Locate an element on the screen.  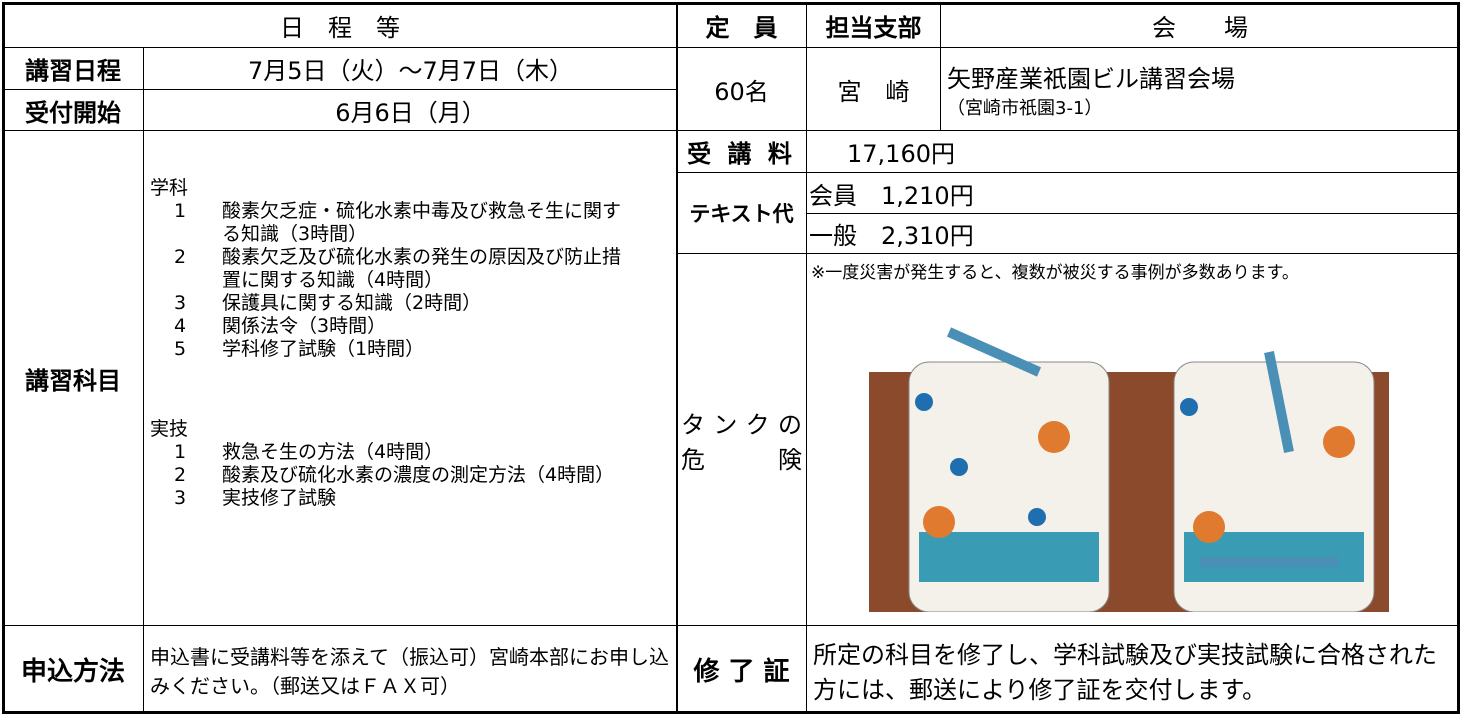
subject-item: 2 酸素欠乏及び硫化水素の発生の原因及び防止措置に関する知識（4時間） is located at coordinates (393, 269).